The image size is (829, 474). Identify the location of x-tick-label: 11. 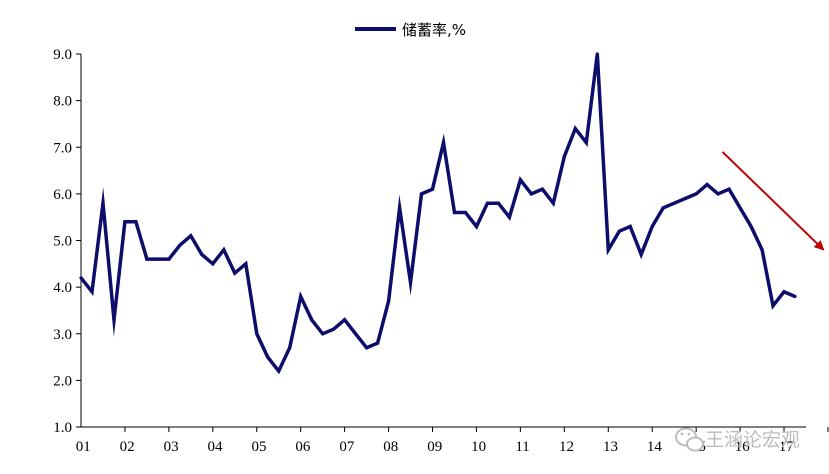
(522, 447).